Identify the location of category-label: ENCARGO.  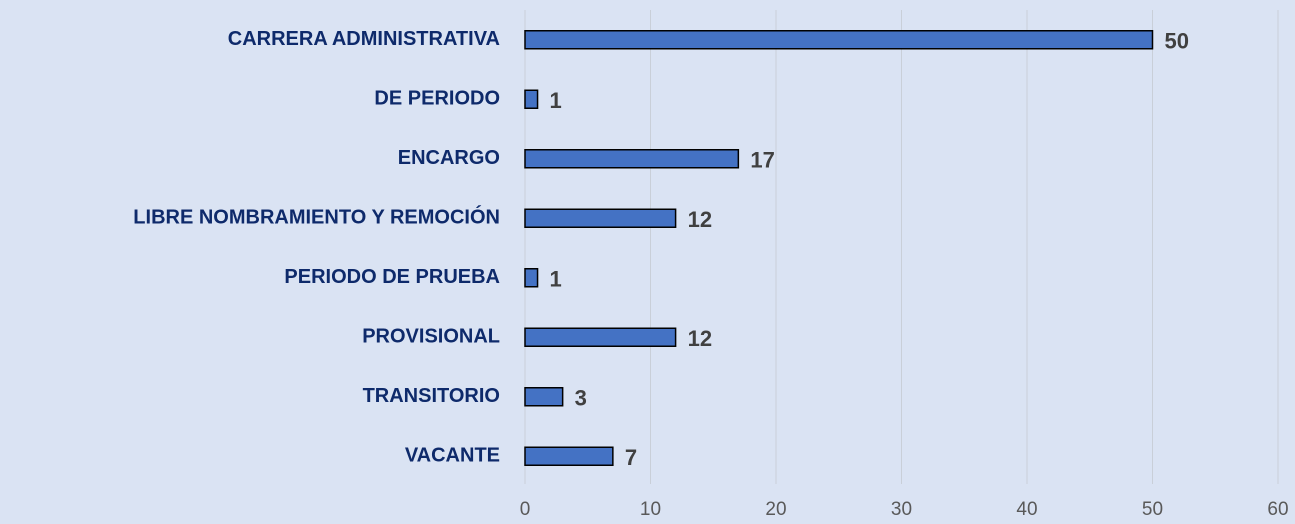
(449, 158).